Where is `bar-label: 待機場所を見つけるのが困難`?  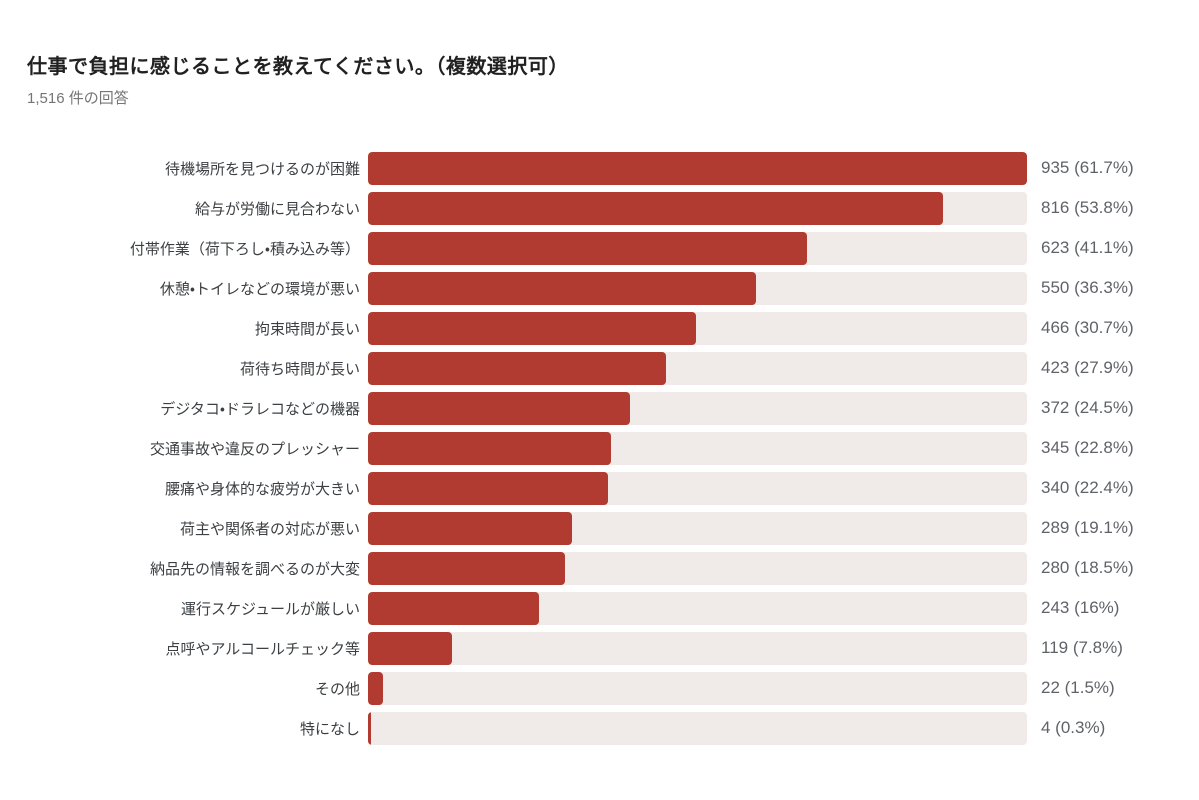 bar-label: 待機場所を見つけるのが困難 is located at coordinates (262, 169).